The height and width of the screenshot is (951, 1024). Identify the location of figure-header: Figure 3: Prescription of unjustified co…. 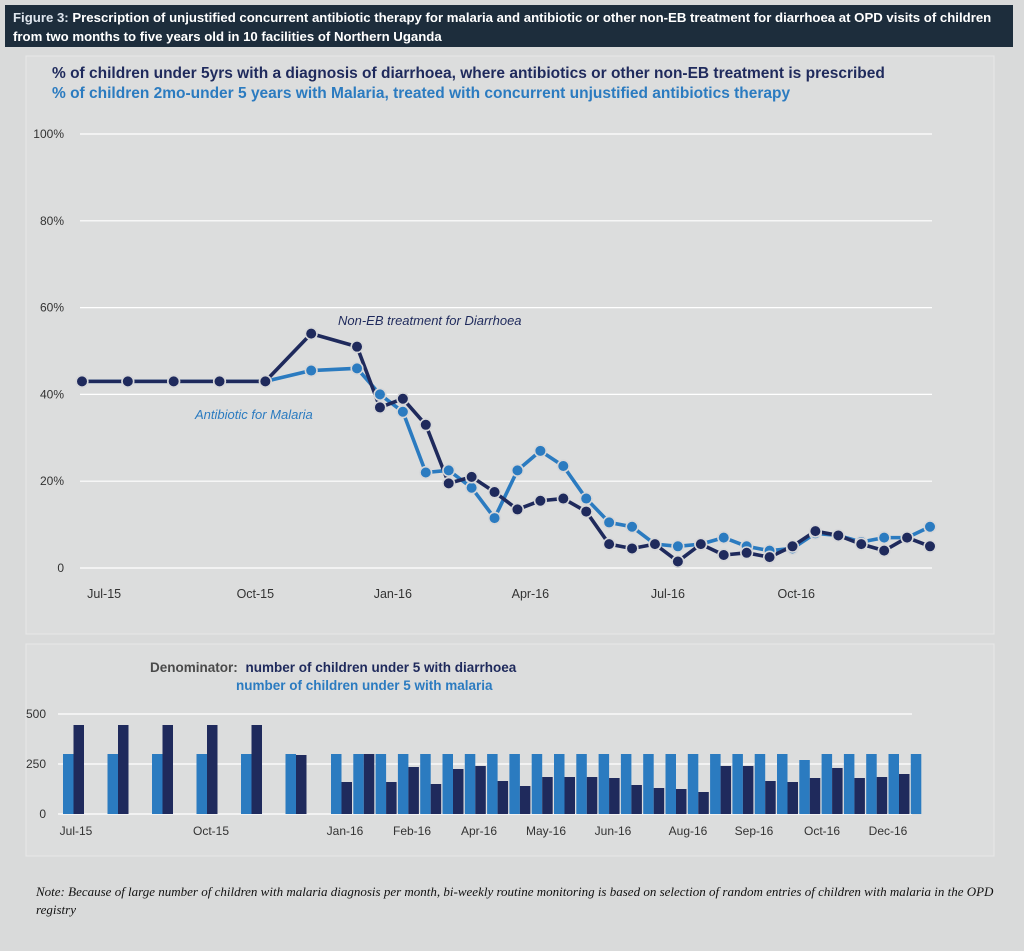
(509, 26).